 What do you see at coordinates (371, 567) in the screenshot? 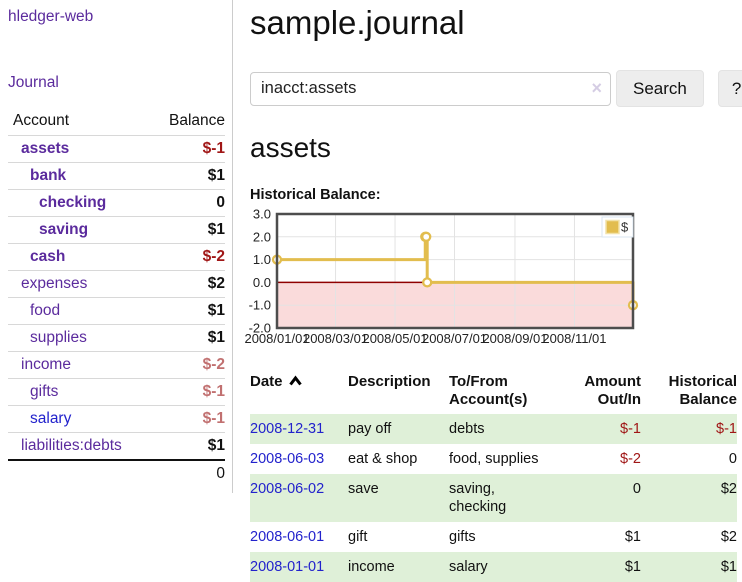
I see `transaction-description: income` at bounding box center [371, 567].